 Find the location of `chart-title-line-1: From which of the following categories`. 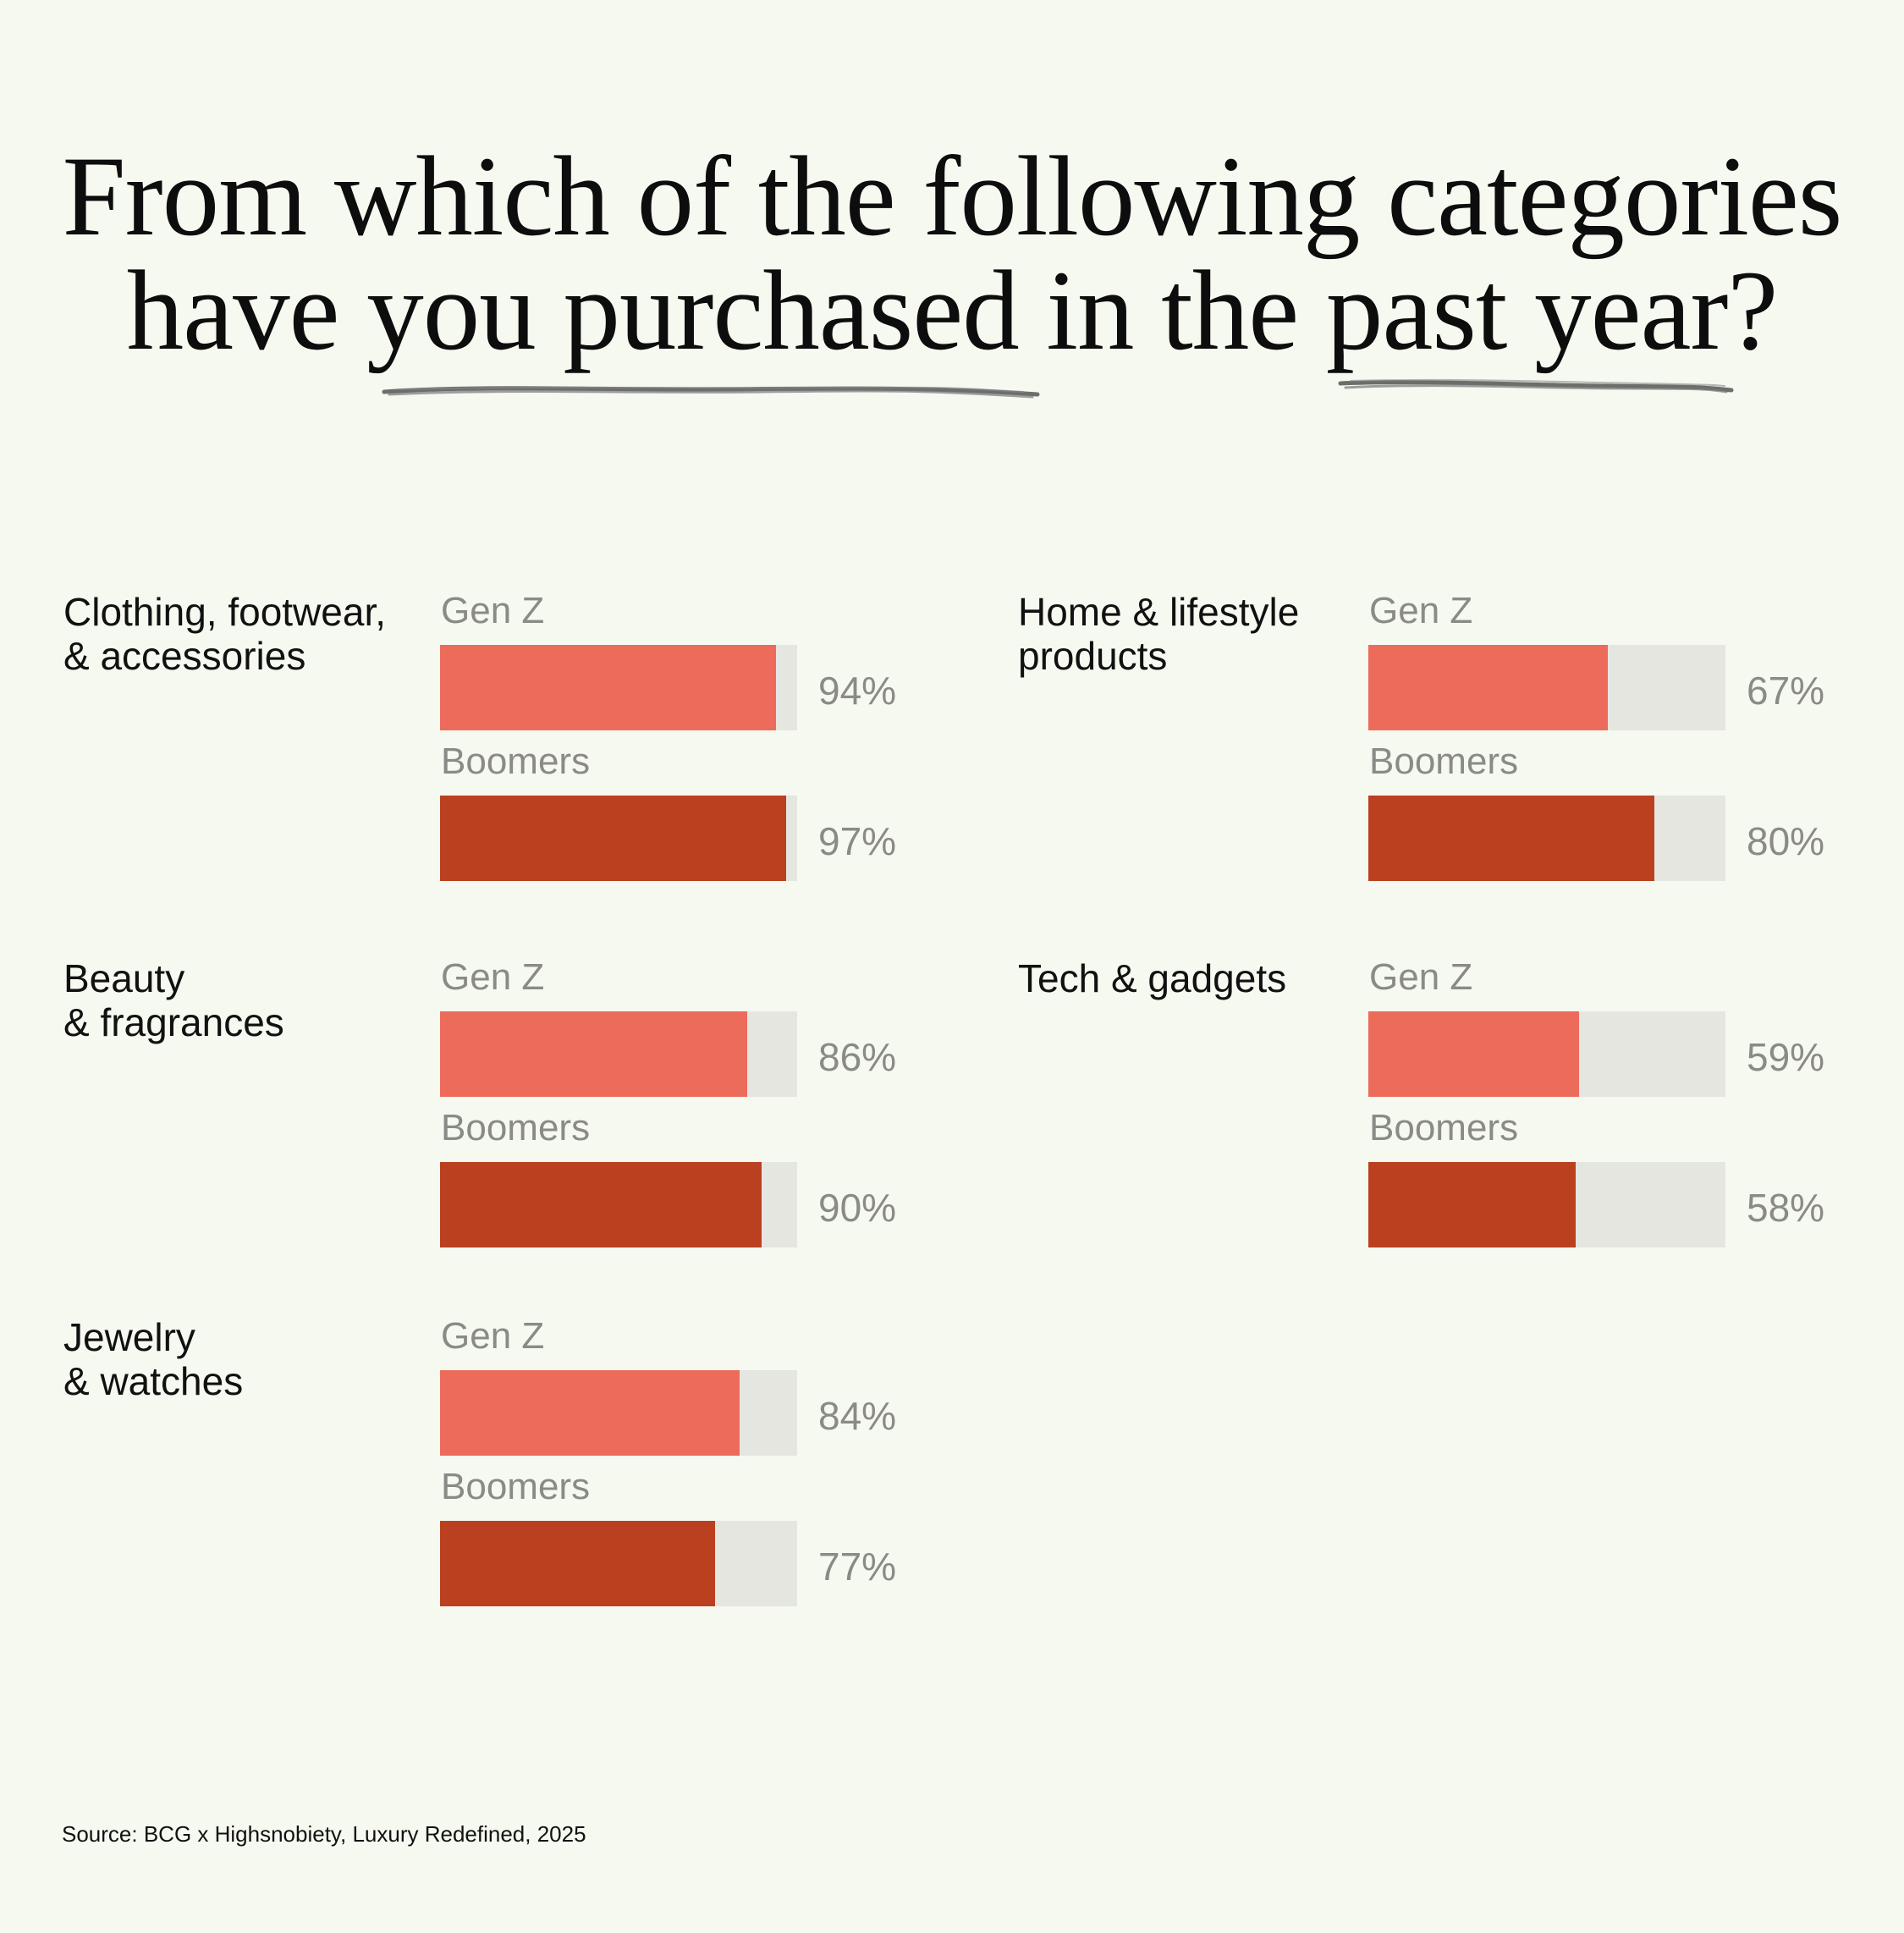

chart-title-line-1: From which of the following categories is located at coordinates (952, 197).